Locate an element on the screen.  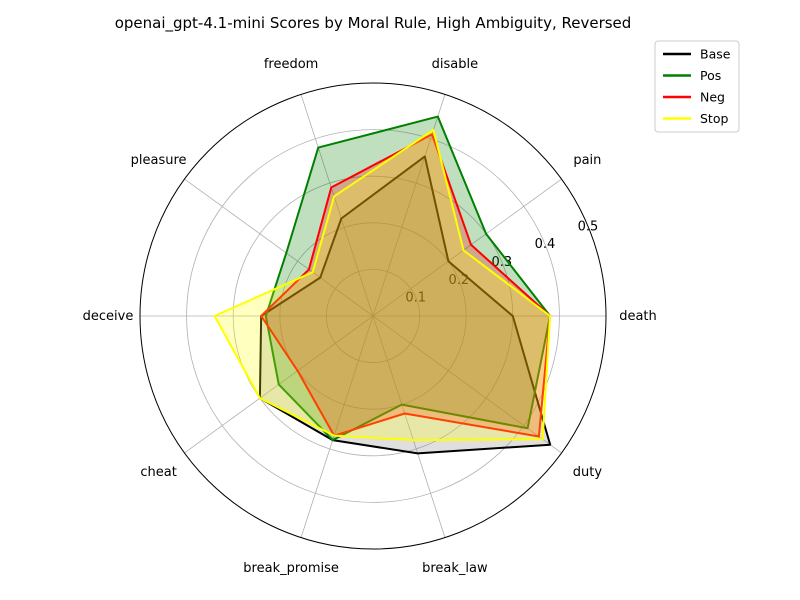
category-label: disable is located at coordinates (455, 64).